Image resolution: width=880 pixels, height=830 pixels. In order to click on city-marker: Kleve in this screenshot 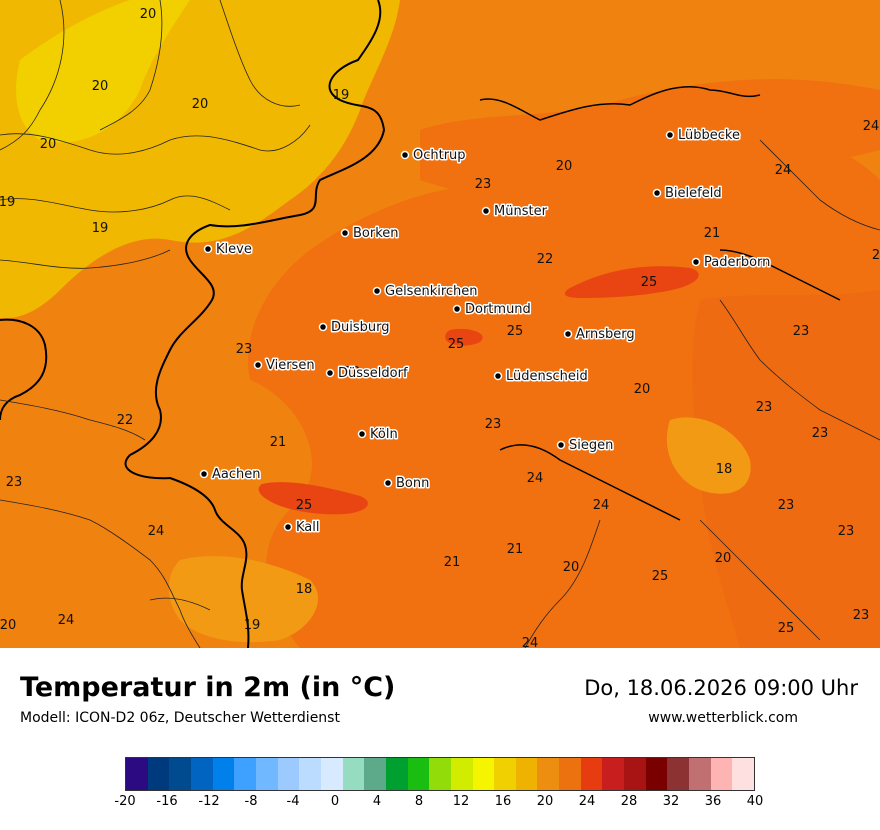, I will do `click(228, 250)`.